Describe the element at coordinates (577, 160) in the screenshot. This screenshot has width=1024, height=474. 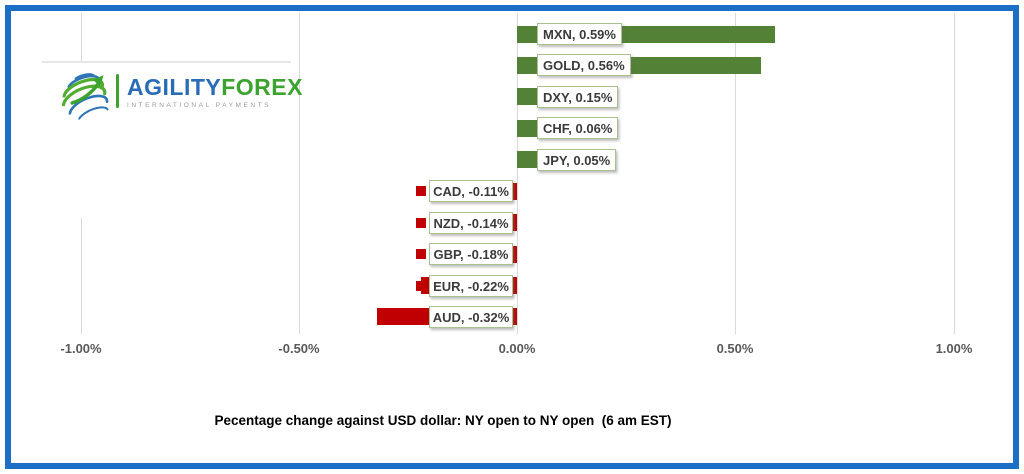
I see `bar-label-jpy: JPY, 0.05%` at that location.